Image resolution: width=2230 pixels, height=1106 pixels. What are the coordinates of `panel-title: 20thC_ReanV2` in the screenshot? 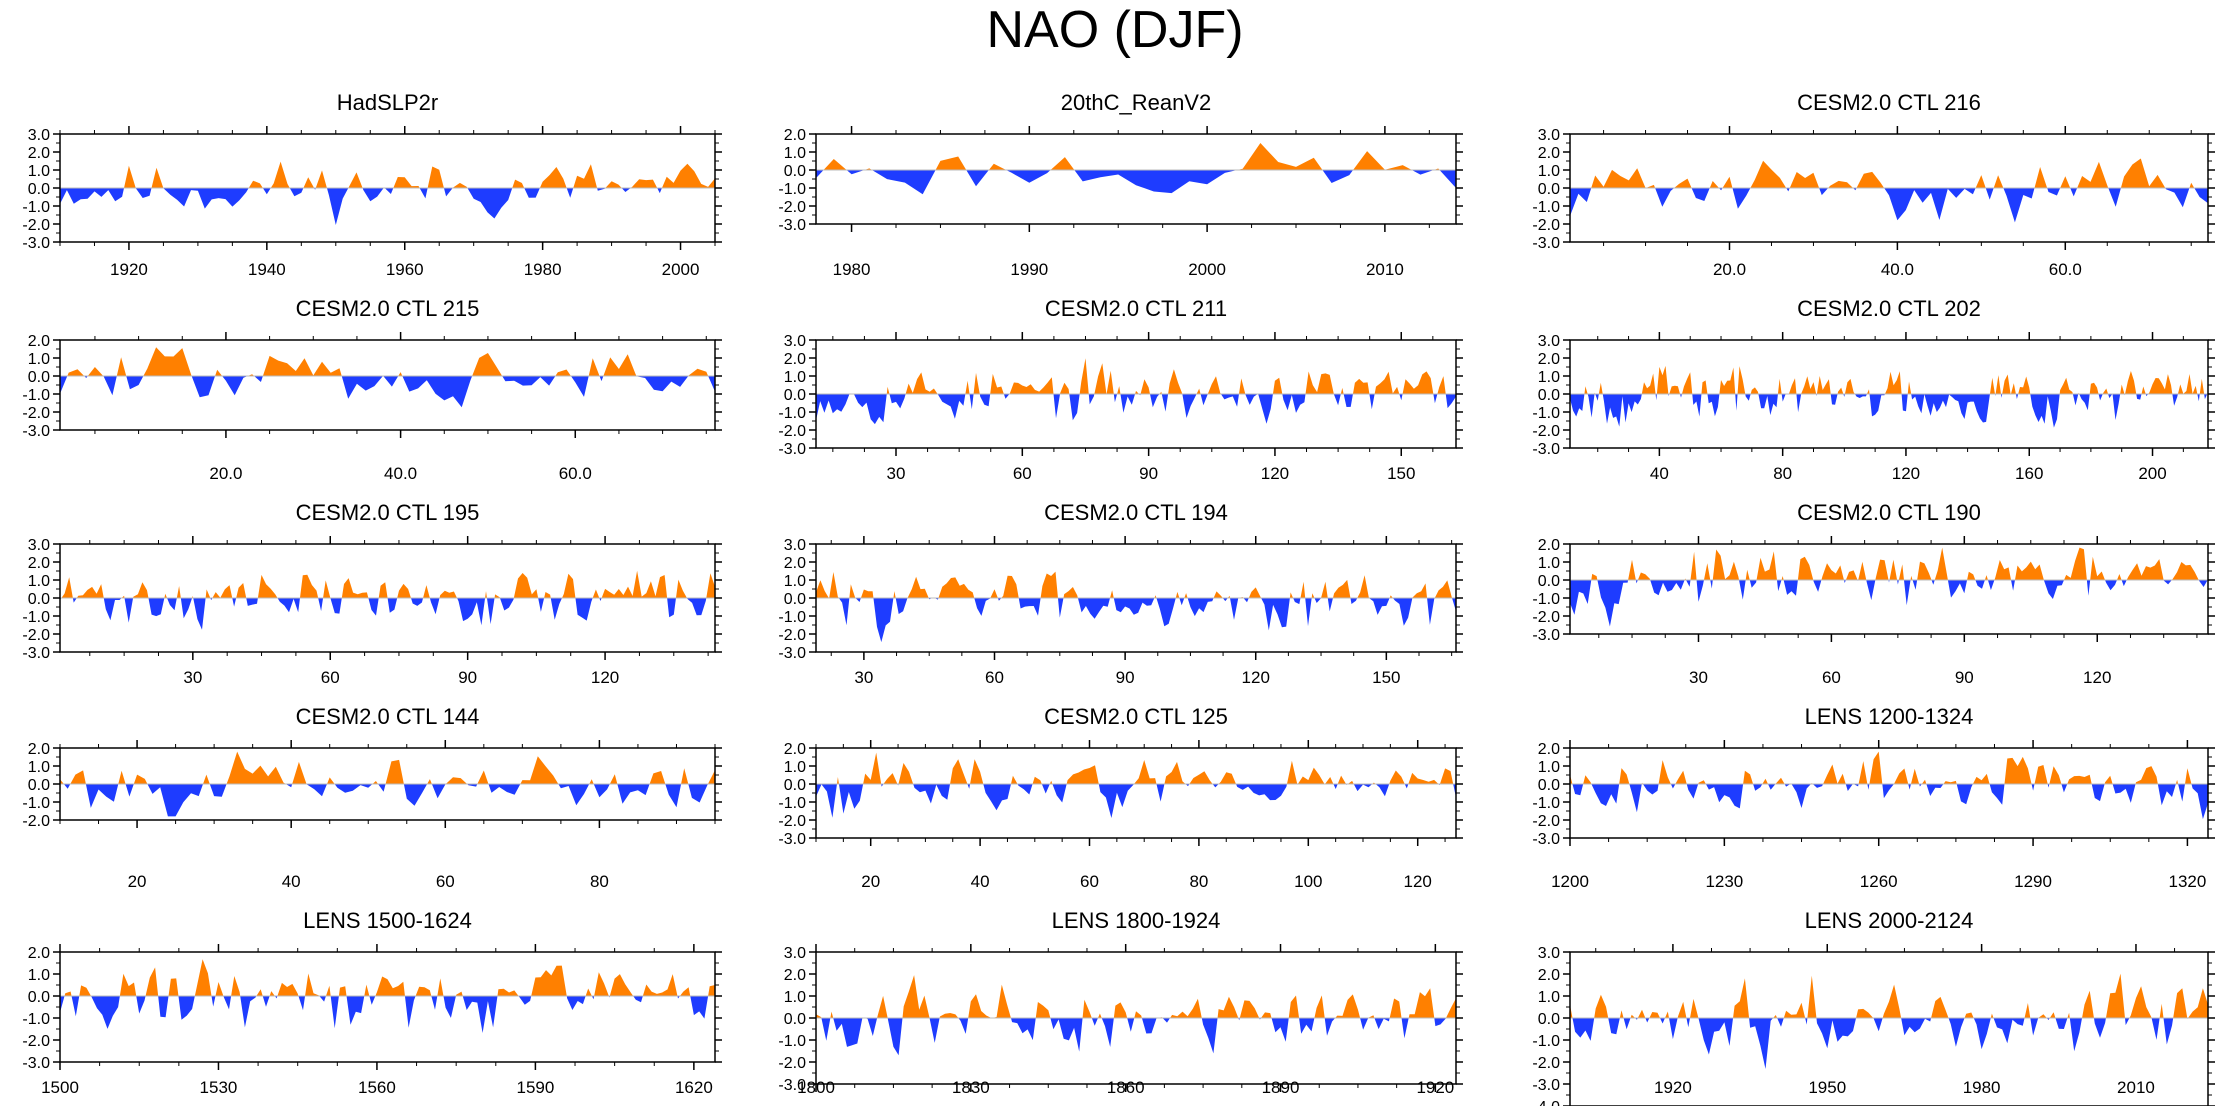 It's located at (1136, 102).